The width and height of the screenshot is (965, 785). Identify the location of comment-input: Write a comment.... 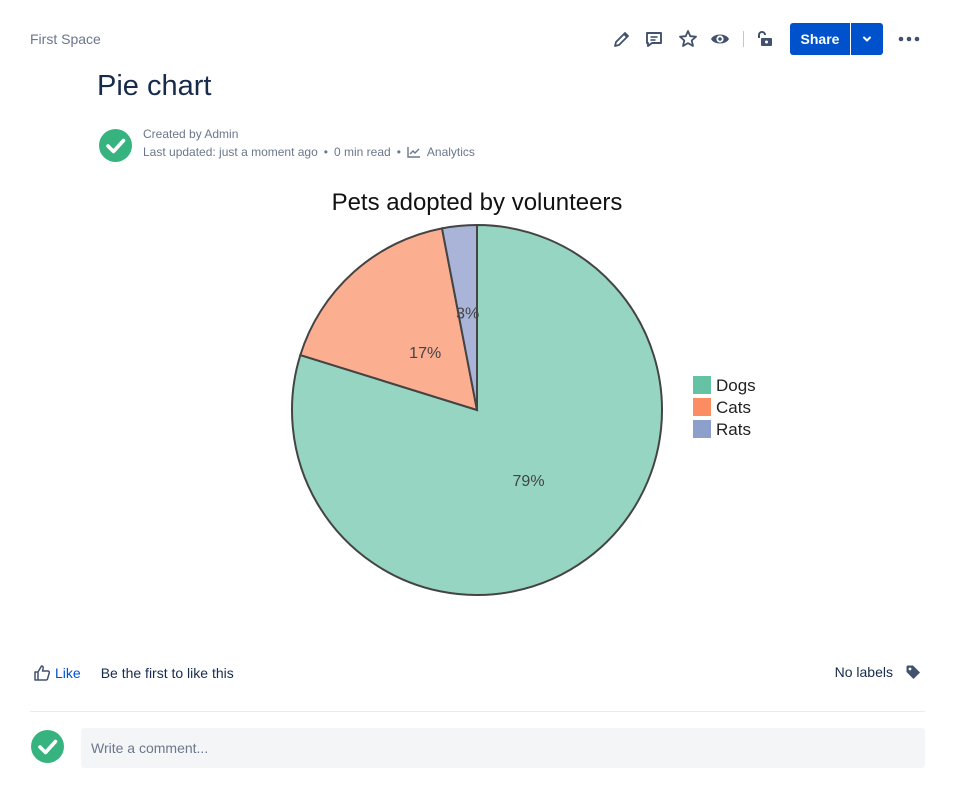
(503, 748).